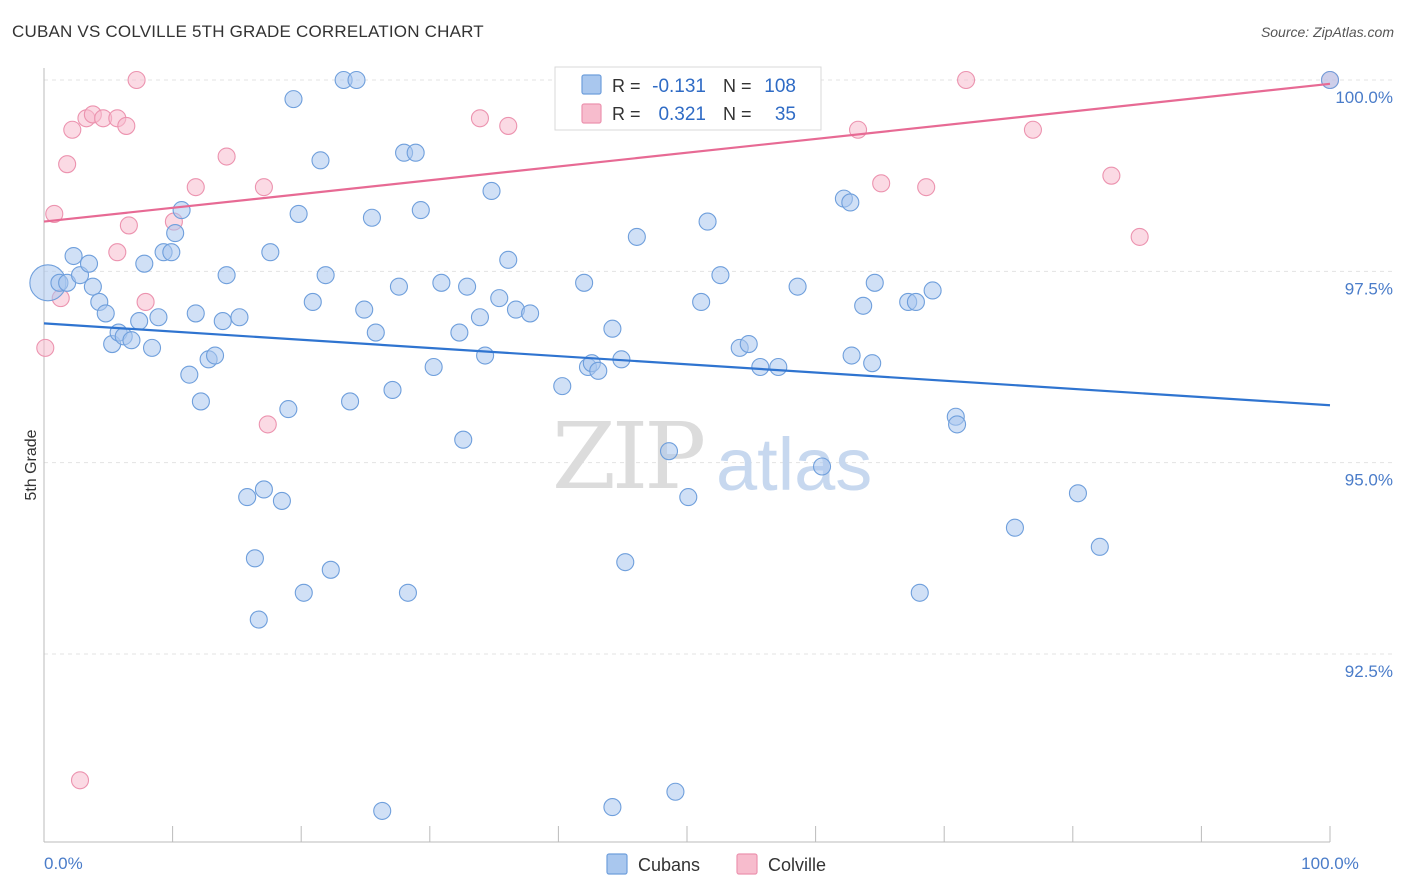  Describe the element at coordinates (679, 86) in the screenshot. I see `cubans-r-value: -0.131` at that location.